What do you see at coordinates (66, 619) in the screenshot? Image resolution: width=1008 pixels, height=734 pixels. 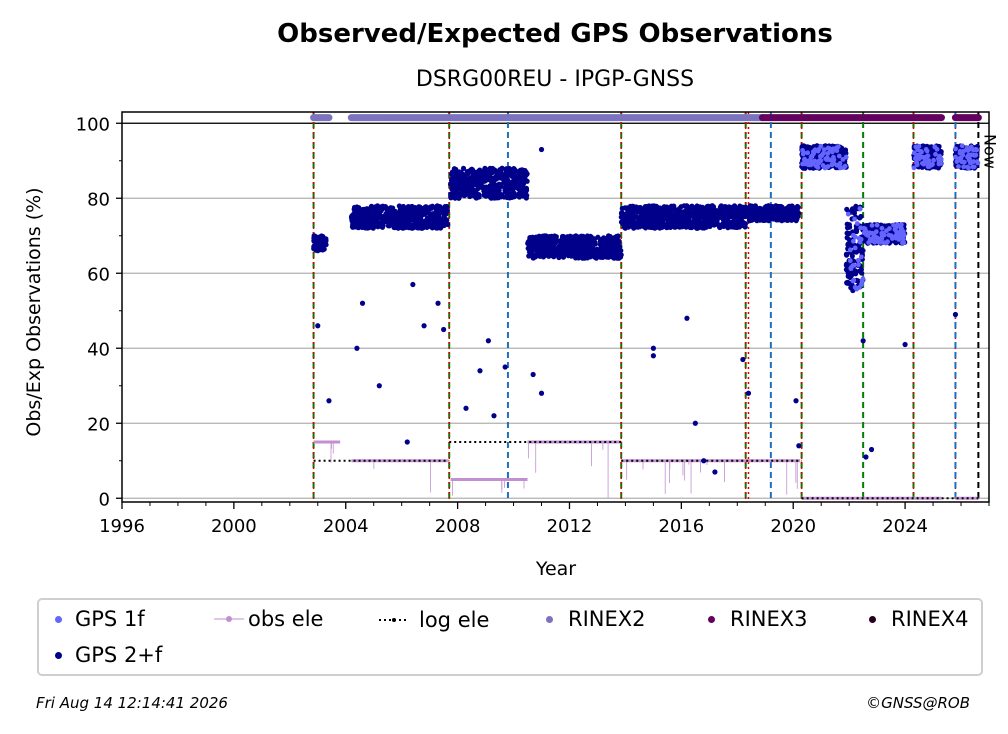 I see `legend-marker` at bounding box center [66, 619].